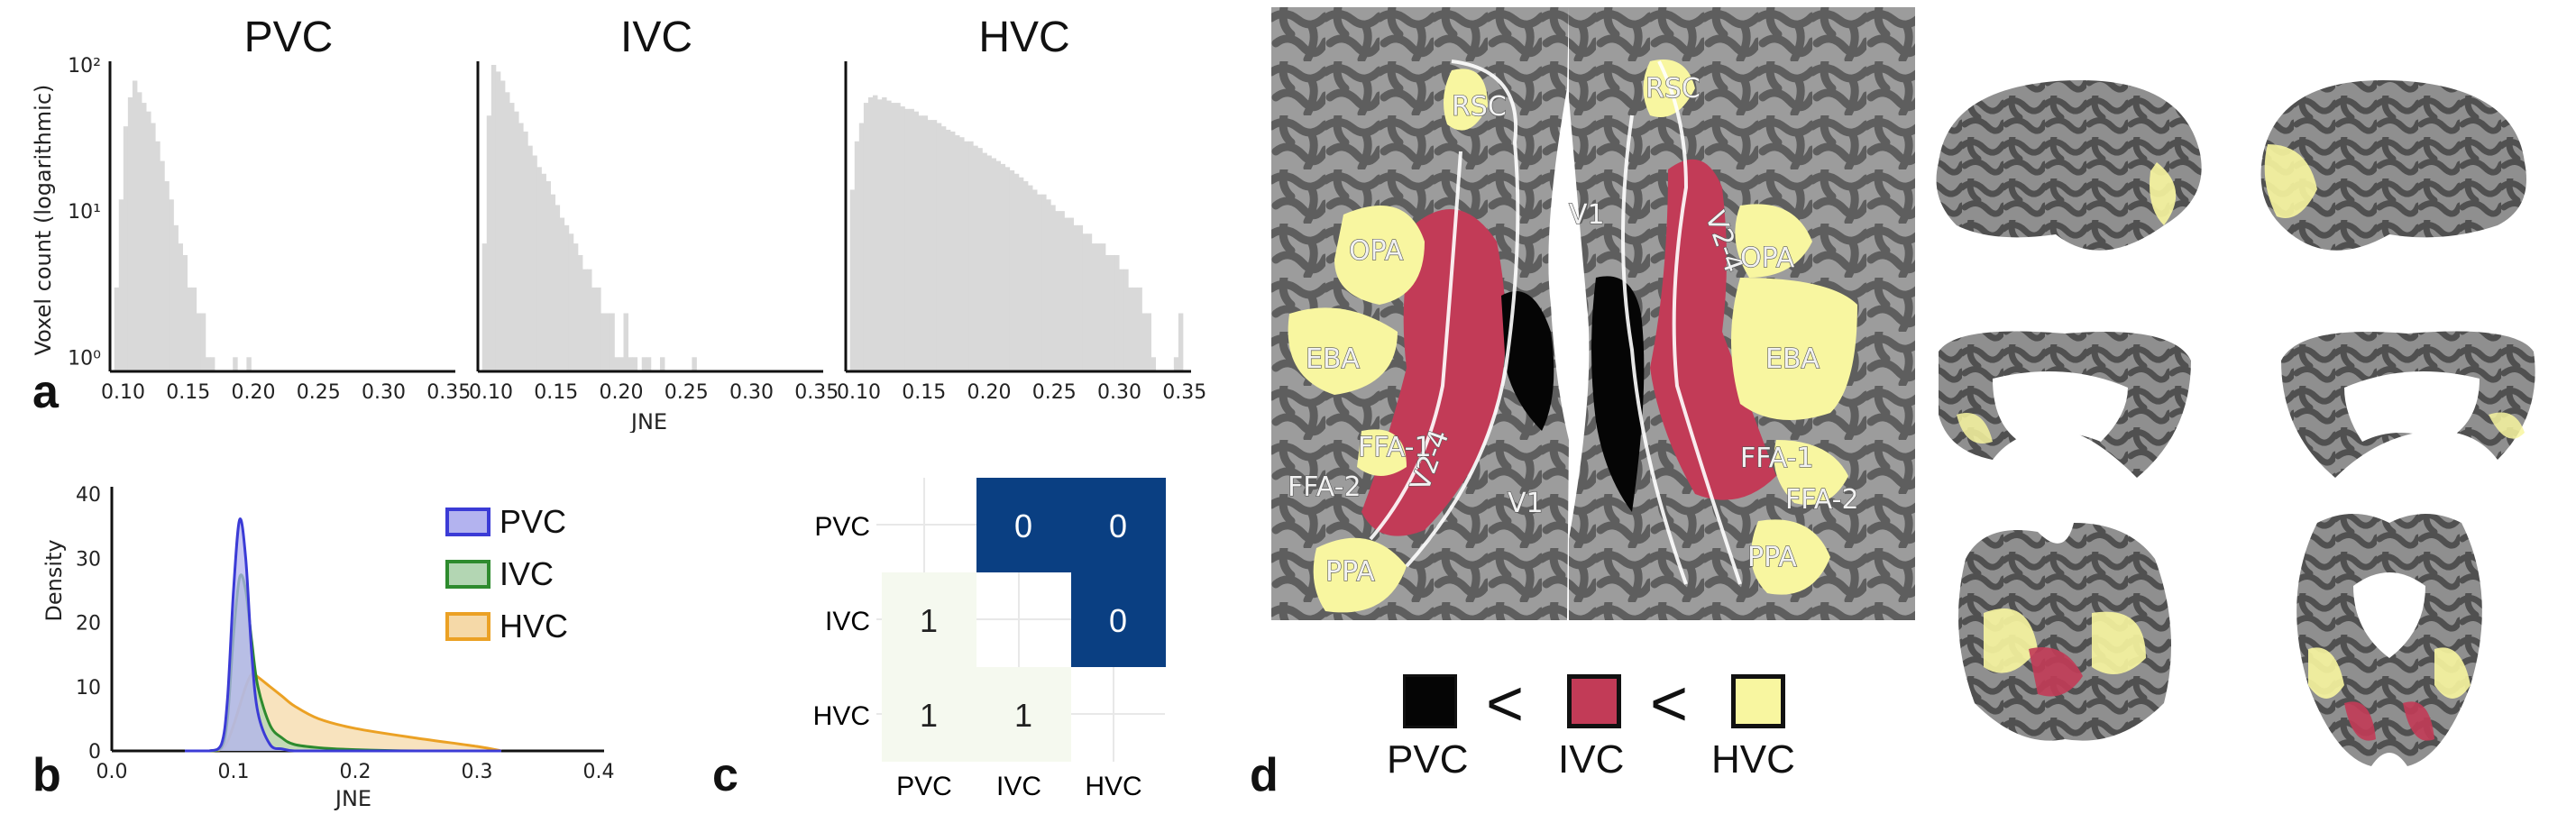 The width and height of the screenshot is (2576, 814). Describe the element at coordinates (1118, 619) in the screenshot. I see `matrix-cell-ivc-hvc` at that location.